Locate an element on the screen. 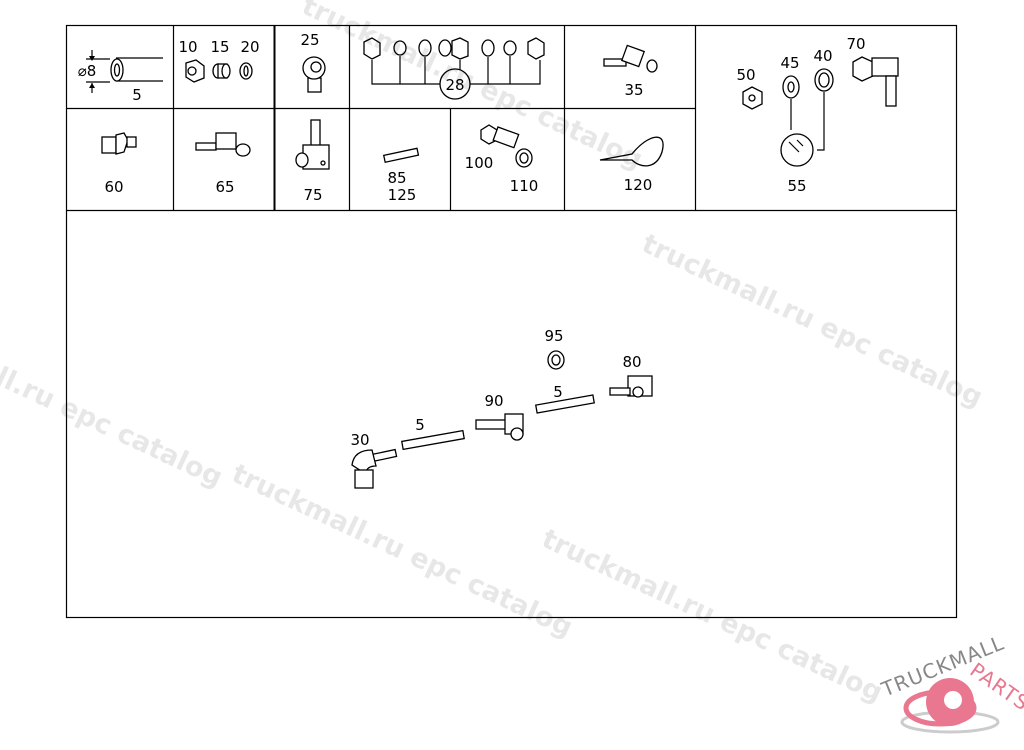  part-label-30: 30 is located at coordinates (359, 440).